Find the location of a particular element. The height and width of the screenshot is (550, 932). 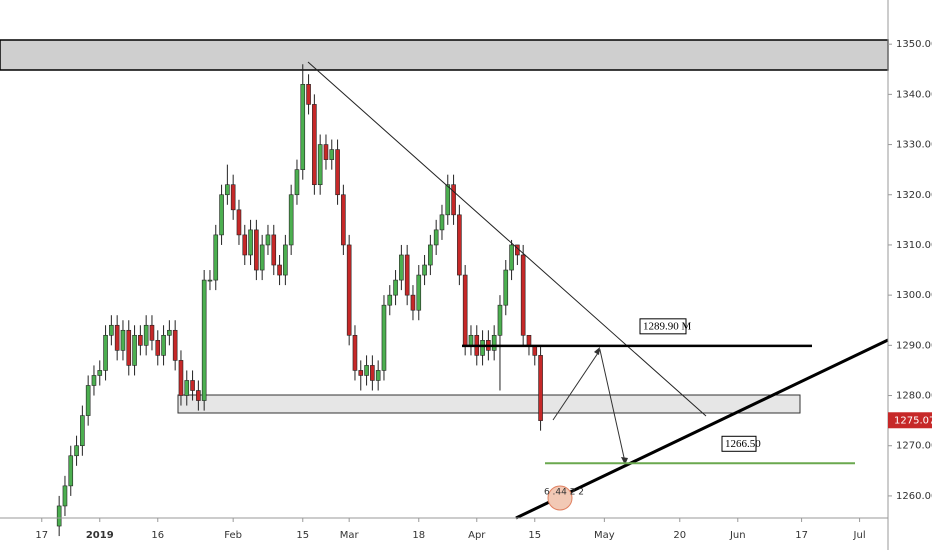

y-tick-label: 1280.00 is located at coordinates (914, 396).